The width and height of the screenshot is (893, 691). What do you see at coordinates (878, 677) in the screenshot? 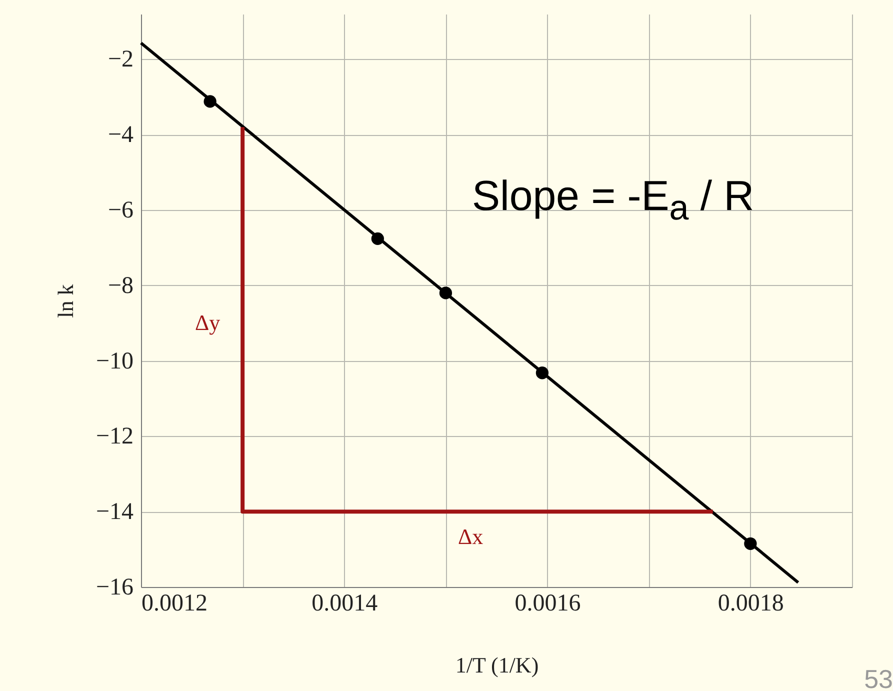
I see `text: 53` at bounding box center [878, 677].